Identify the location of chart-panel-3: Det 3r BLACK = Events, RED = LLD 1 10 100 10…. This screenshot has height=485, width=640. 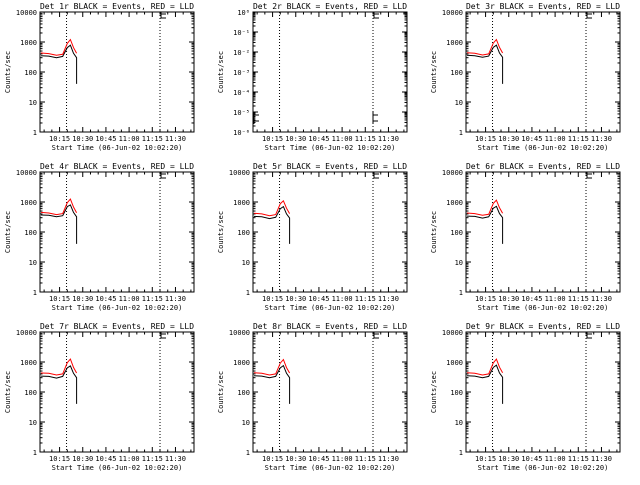
(525, 77).